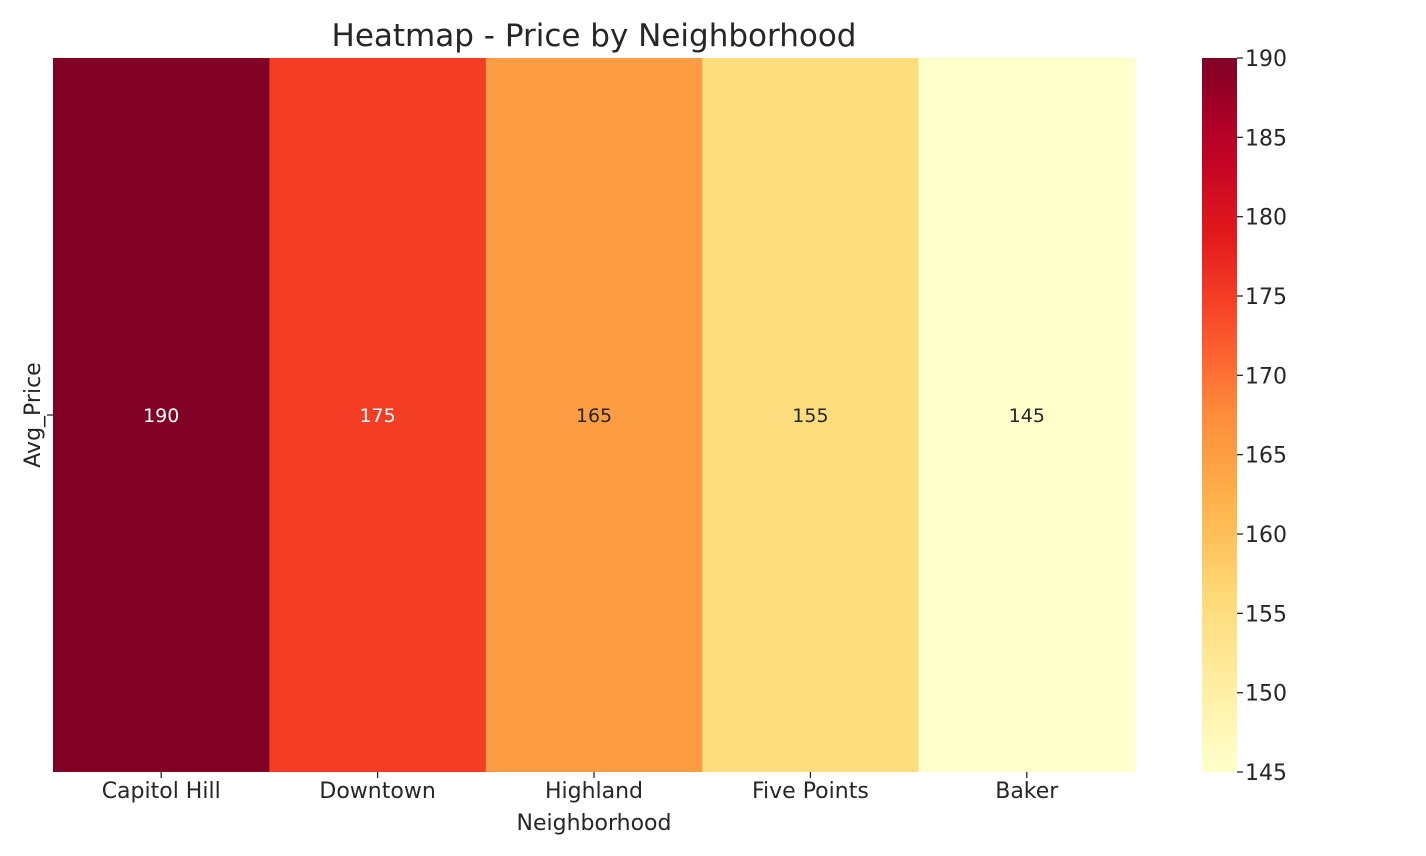  Describe the element at coordinates (1266, 456) in the screenshot. I see `colorbar-tick-label: 165` at that location.